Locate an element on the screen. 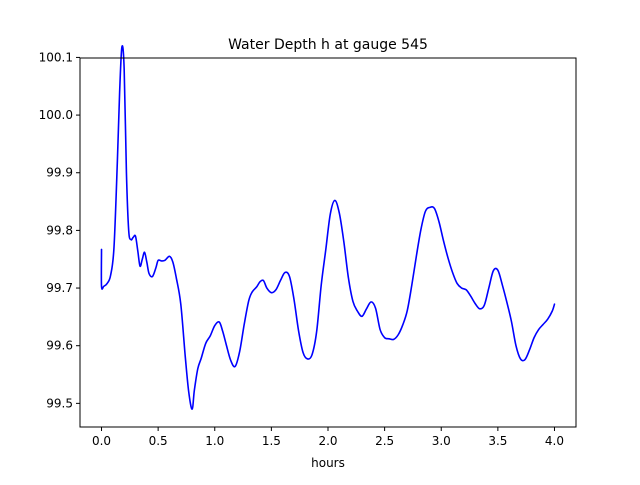 Image resolution: width=640 pixels, height=485 pixels. x-tick-label: 0.0 is located at coordinates (101, 441).